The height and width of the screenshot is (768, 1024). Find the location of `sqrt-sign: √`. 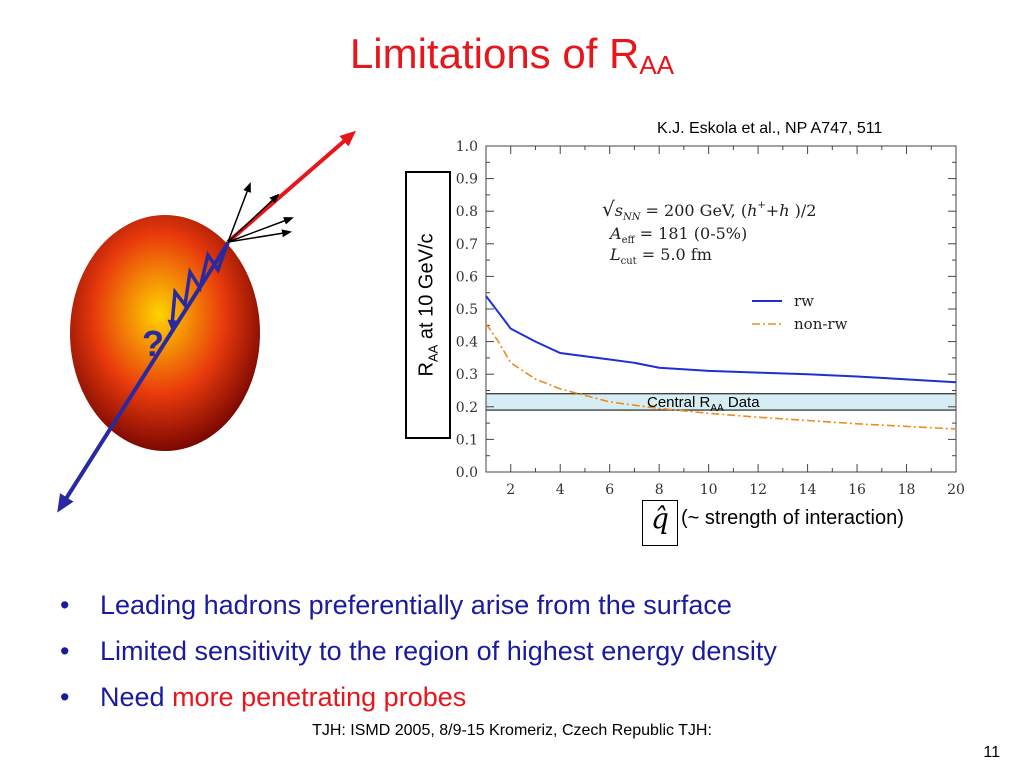

sqrt-sign: √ is located at coordinates (608, 209).